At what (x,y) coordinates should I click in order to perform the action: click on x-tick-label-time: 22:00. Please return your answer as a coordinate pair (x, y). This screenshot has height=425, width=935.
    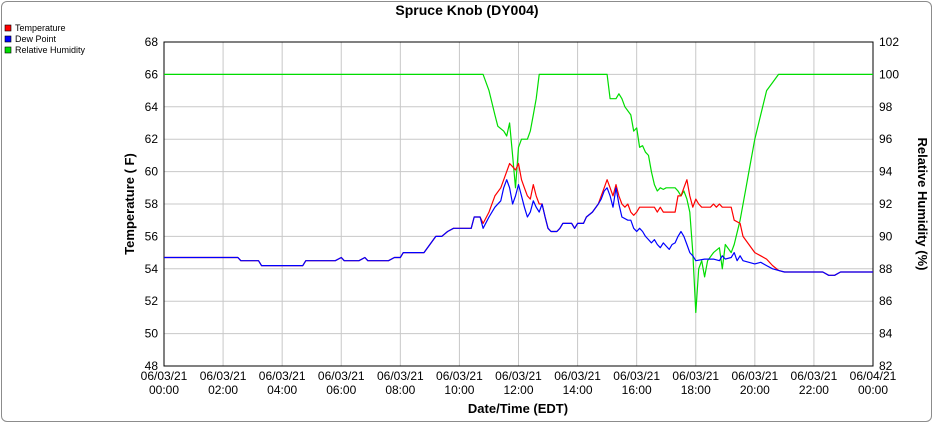
    Looking at the image, I should click on (814, 390).